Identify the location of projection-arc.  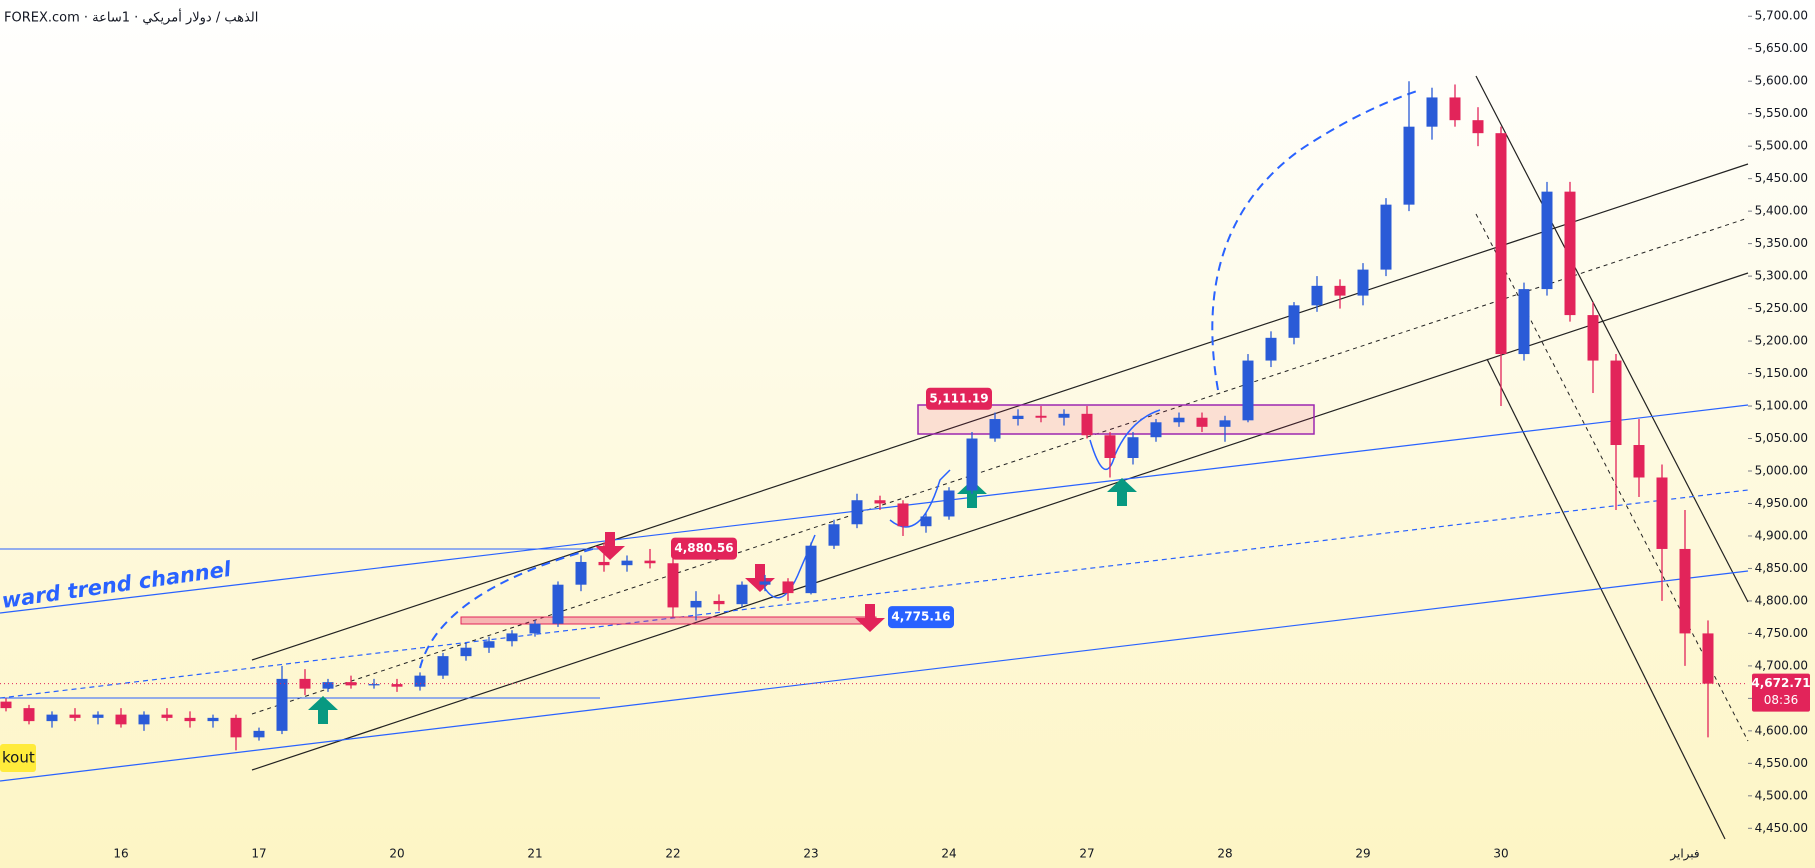
(1316, 240).